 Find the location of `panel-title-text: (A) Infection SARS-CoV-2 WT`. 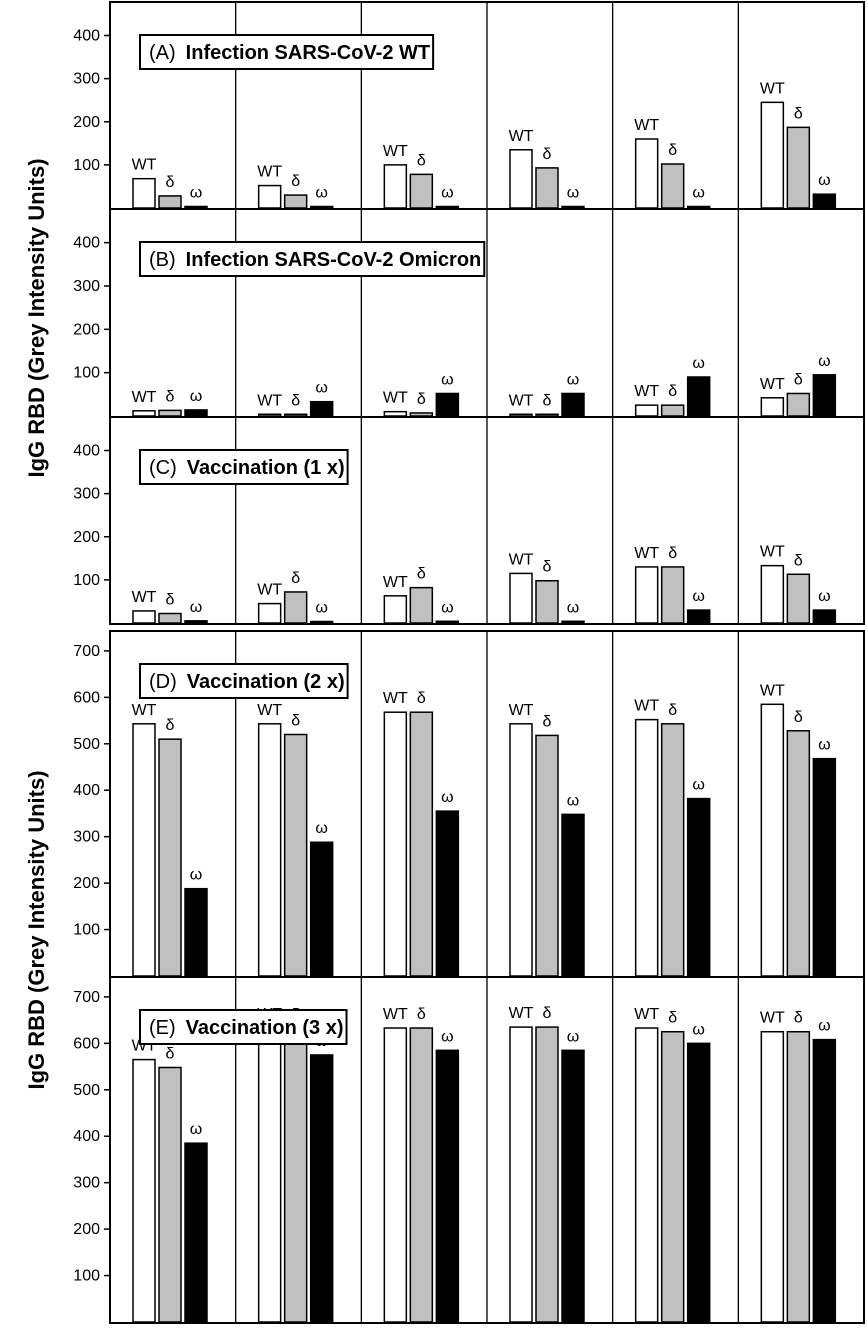

panel-title-text: (A) Infection SARS-CoV-2 WT is located at coordinates (289, 53).